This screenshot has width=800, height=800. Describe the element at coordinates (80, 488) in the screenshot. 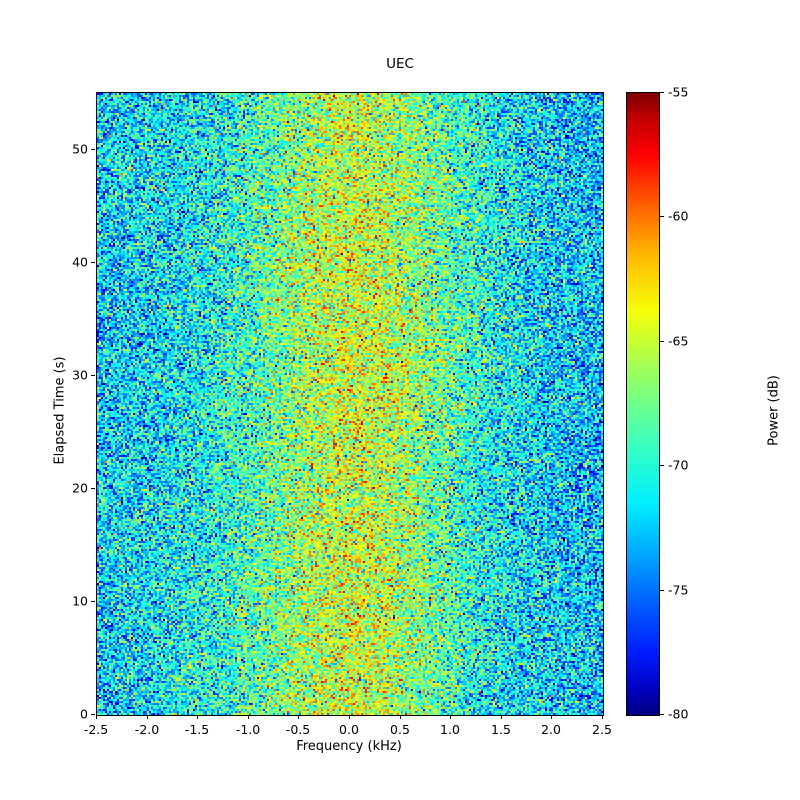

I see `y-tick-label: 20` at that location.